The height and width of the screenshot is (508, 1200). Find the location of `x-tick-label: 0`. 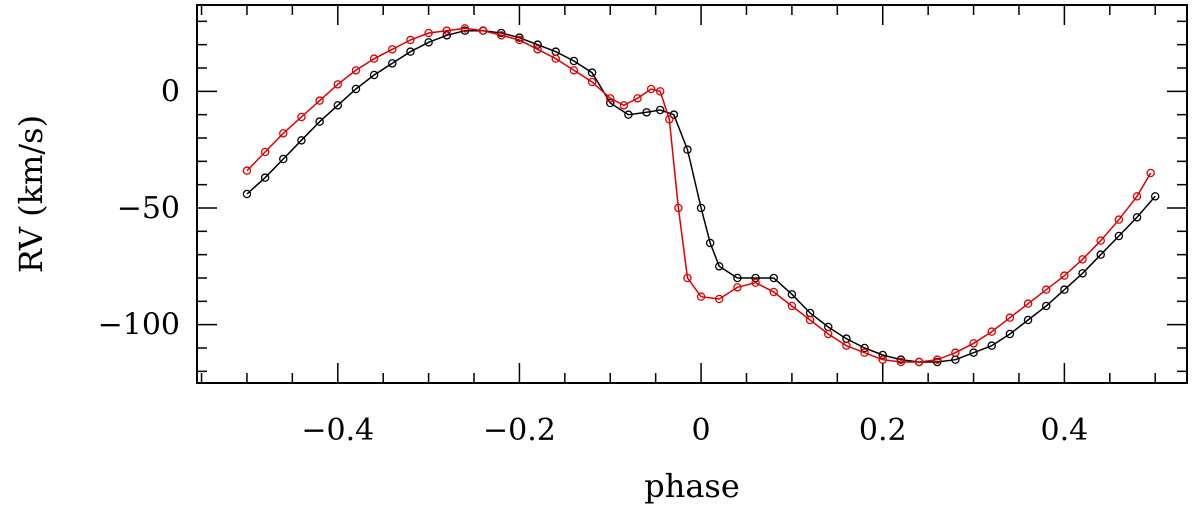

x-tick-label: 0 is located at coordinates (701, 430).